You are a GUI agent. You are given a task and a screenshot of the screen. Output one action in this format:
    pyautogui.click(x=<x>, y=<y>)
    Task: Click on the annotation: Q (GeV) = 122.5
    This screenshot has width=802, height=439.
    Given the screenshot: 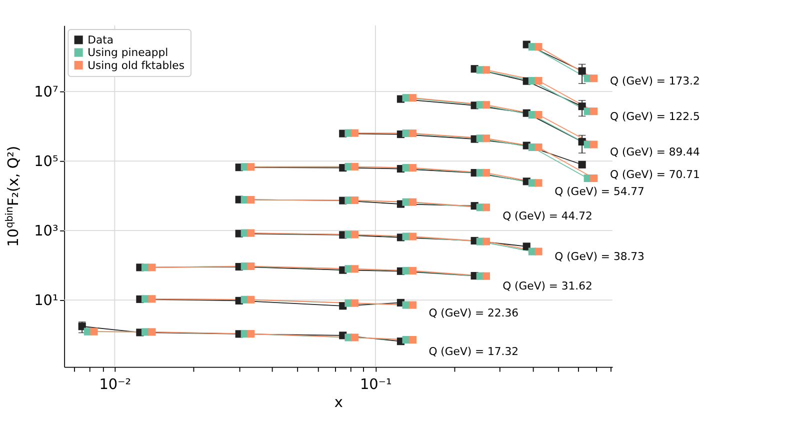 What is the action you would take?
    pyautogui.click(x=655, y=116)
    